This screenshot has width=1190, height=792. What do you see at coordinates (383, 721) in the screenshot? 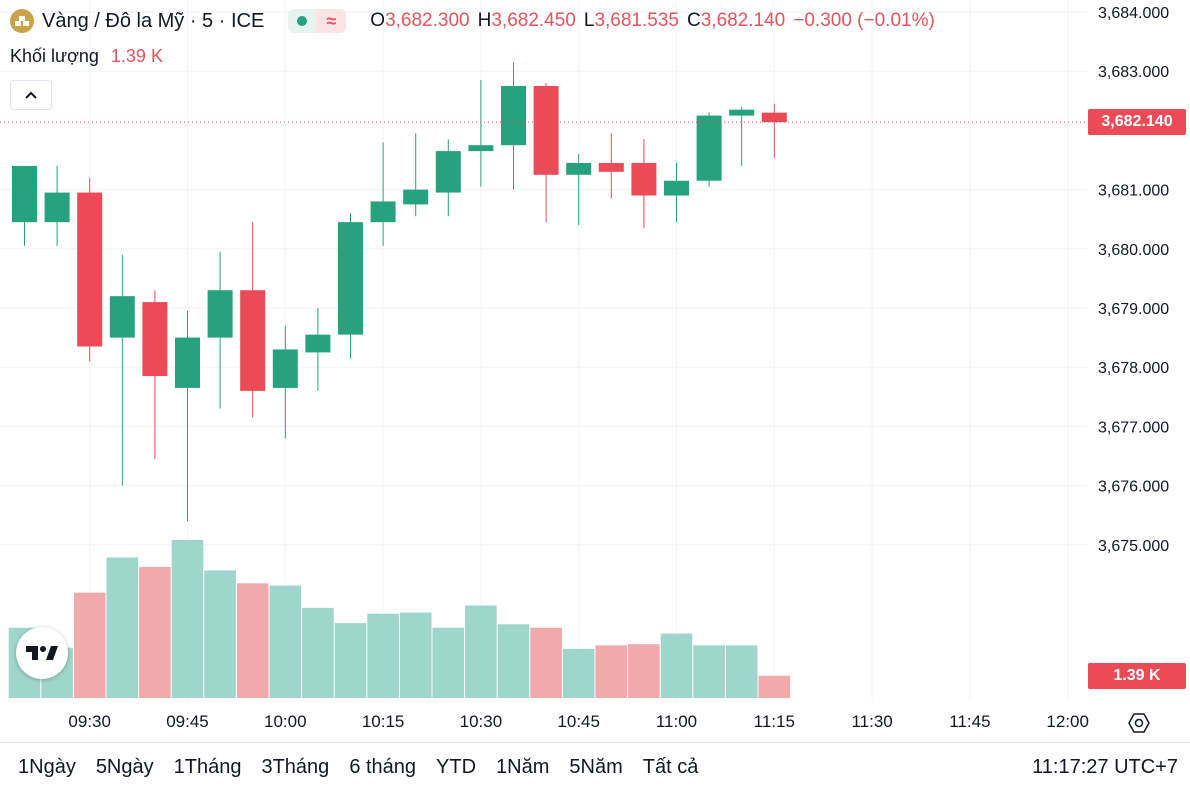
I see `time-tick-label: 10:15` at bounding box center [383, 721].